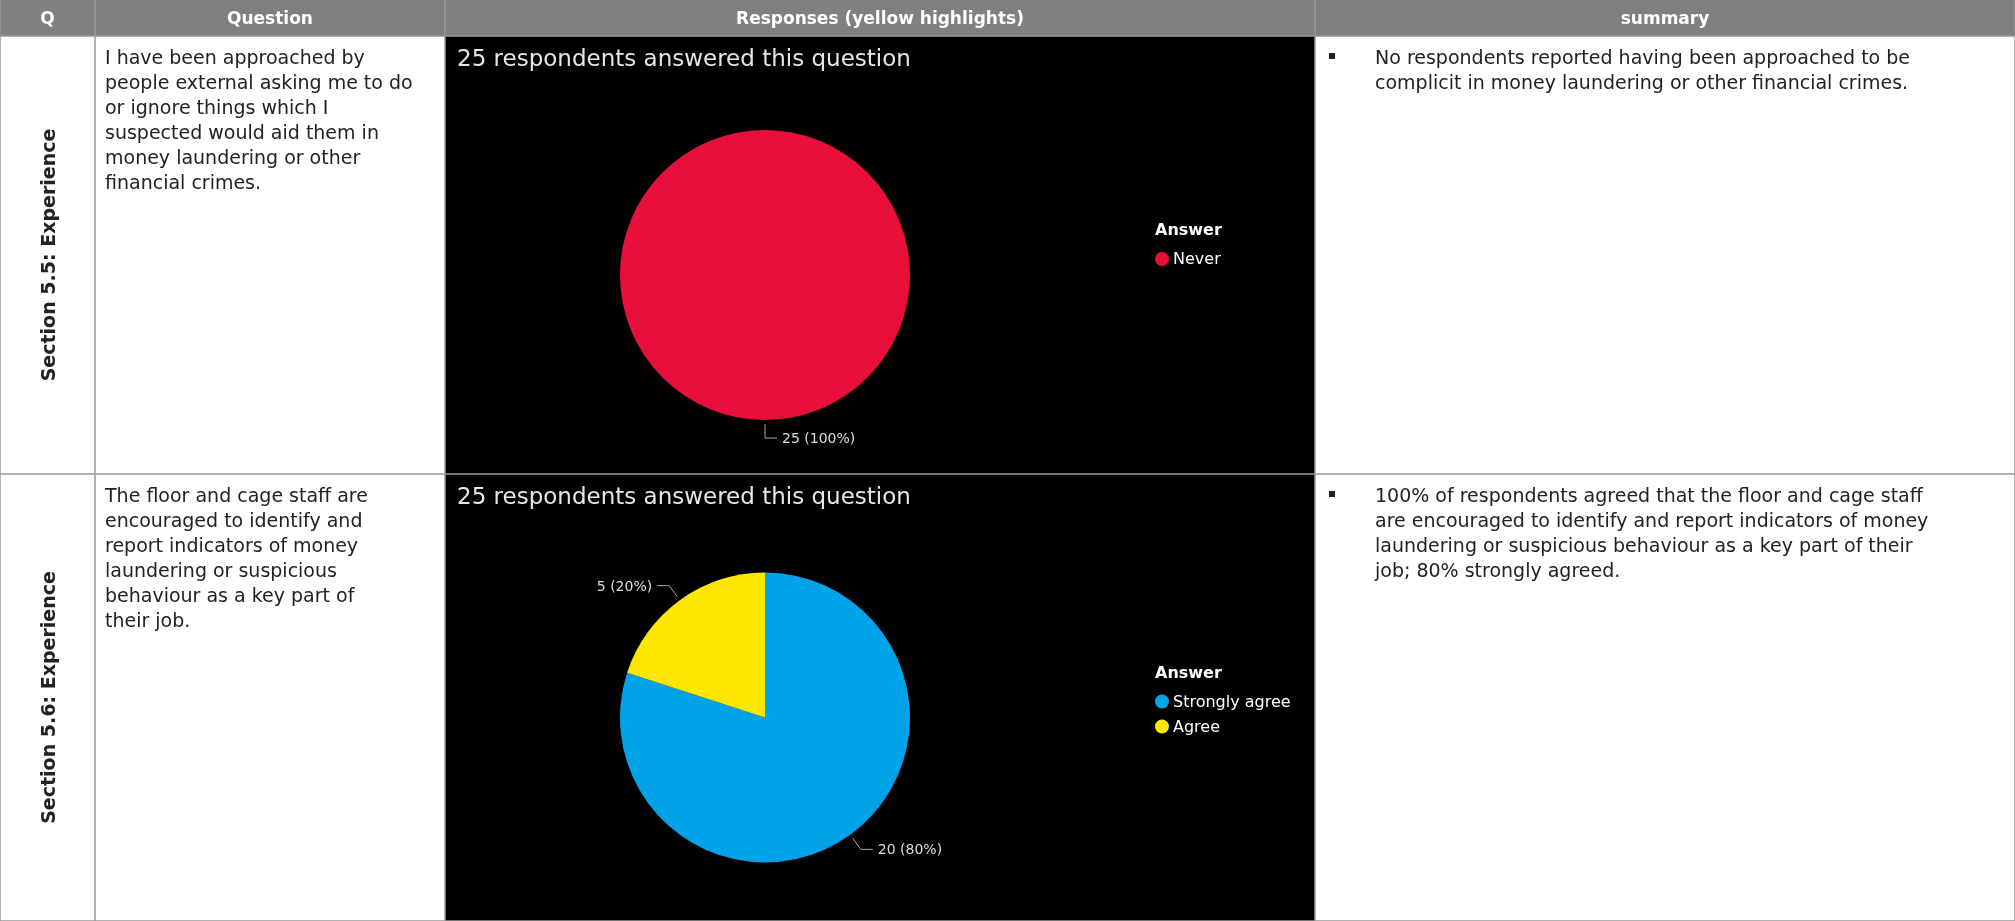  Describe the element at coordinates (270, 18) in the screenshot. I see `text: Question` at that location.